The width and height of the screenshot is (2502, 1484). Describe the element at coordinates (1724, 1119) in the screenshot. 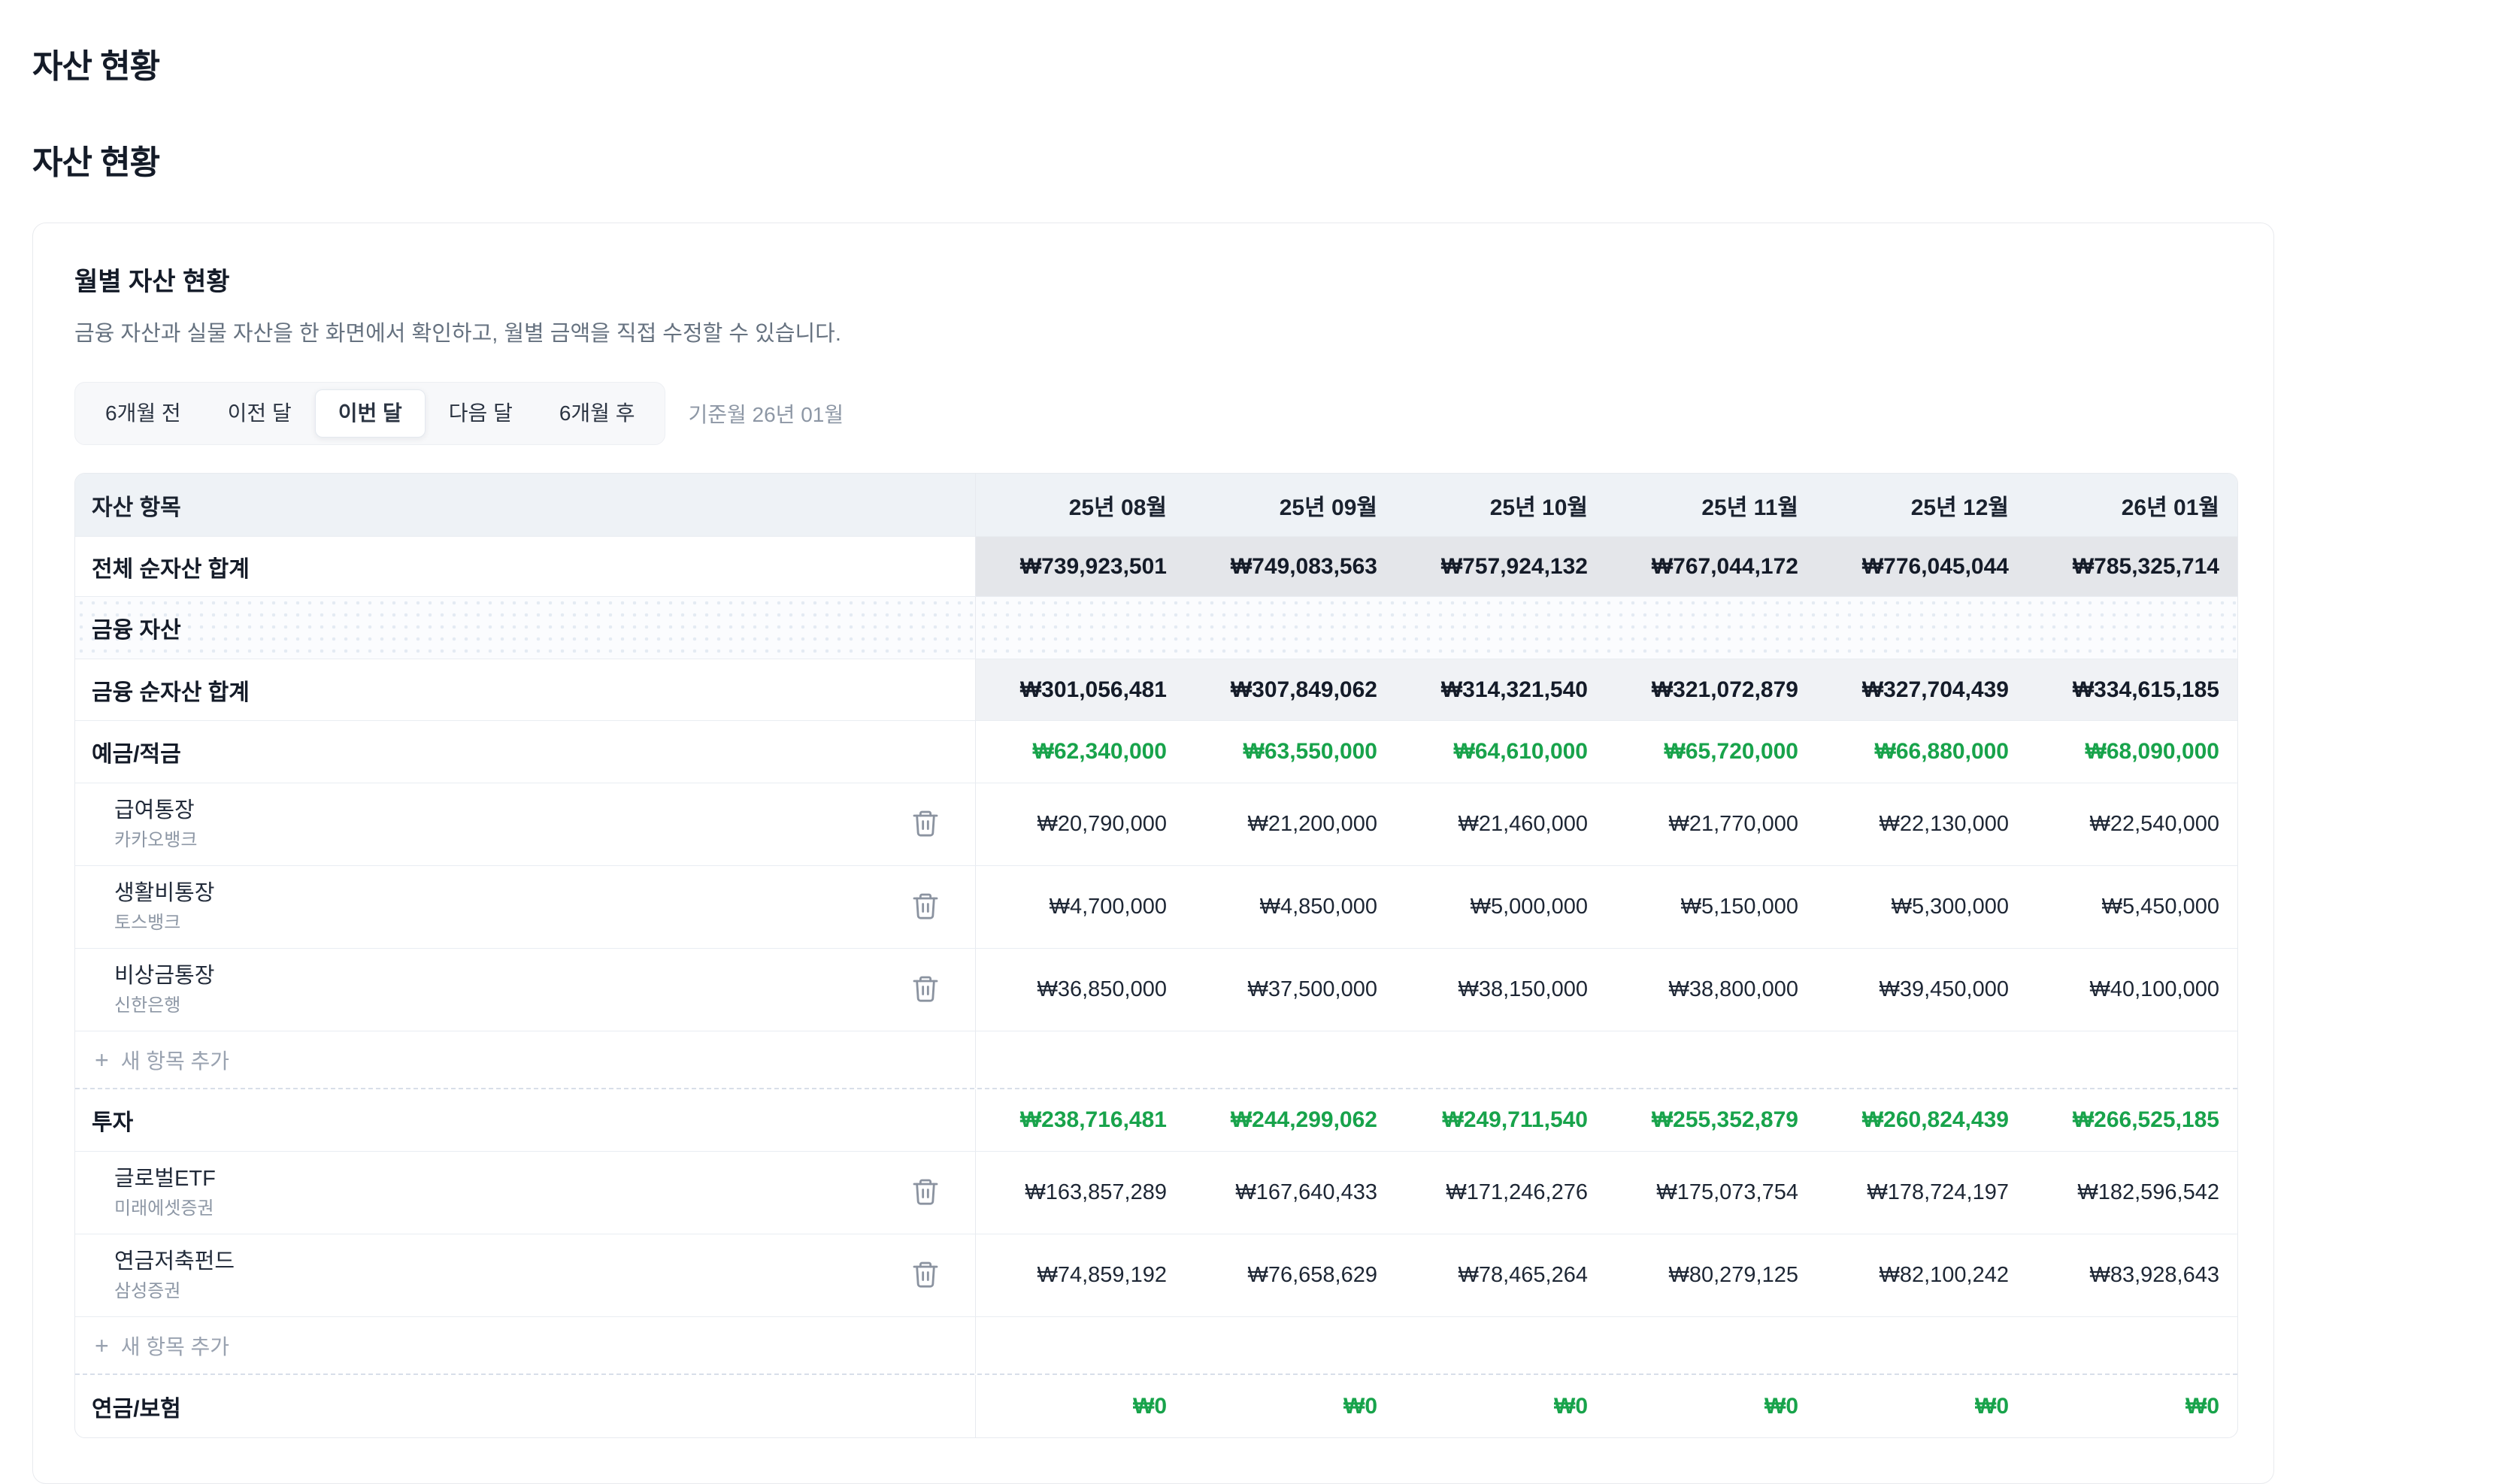

I see `amount-cell: ₩255,352,879` at that location.